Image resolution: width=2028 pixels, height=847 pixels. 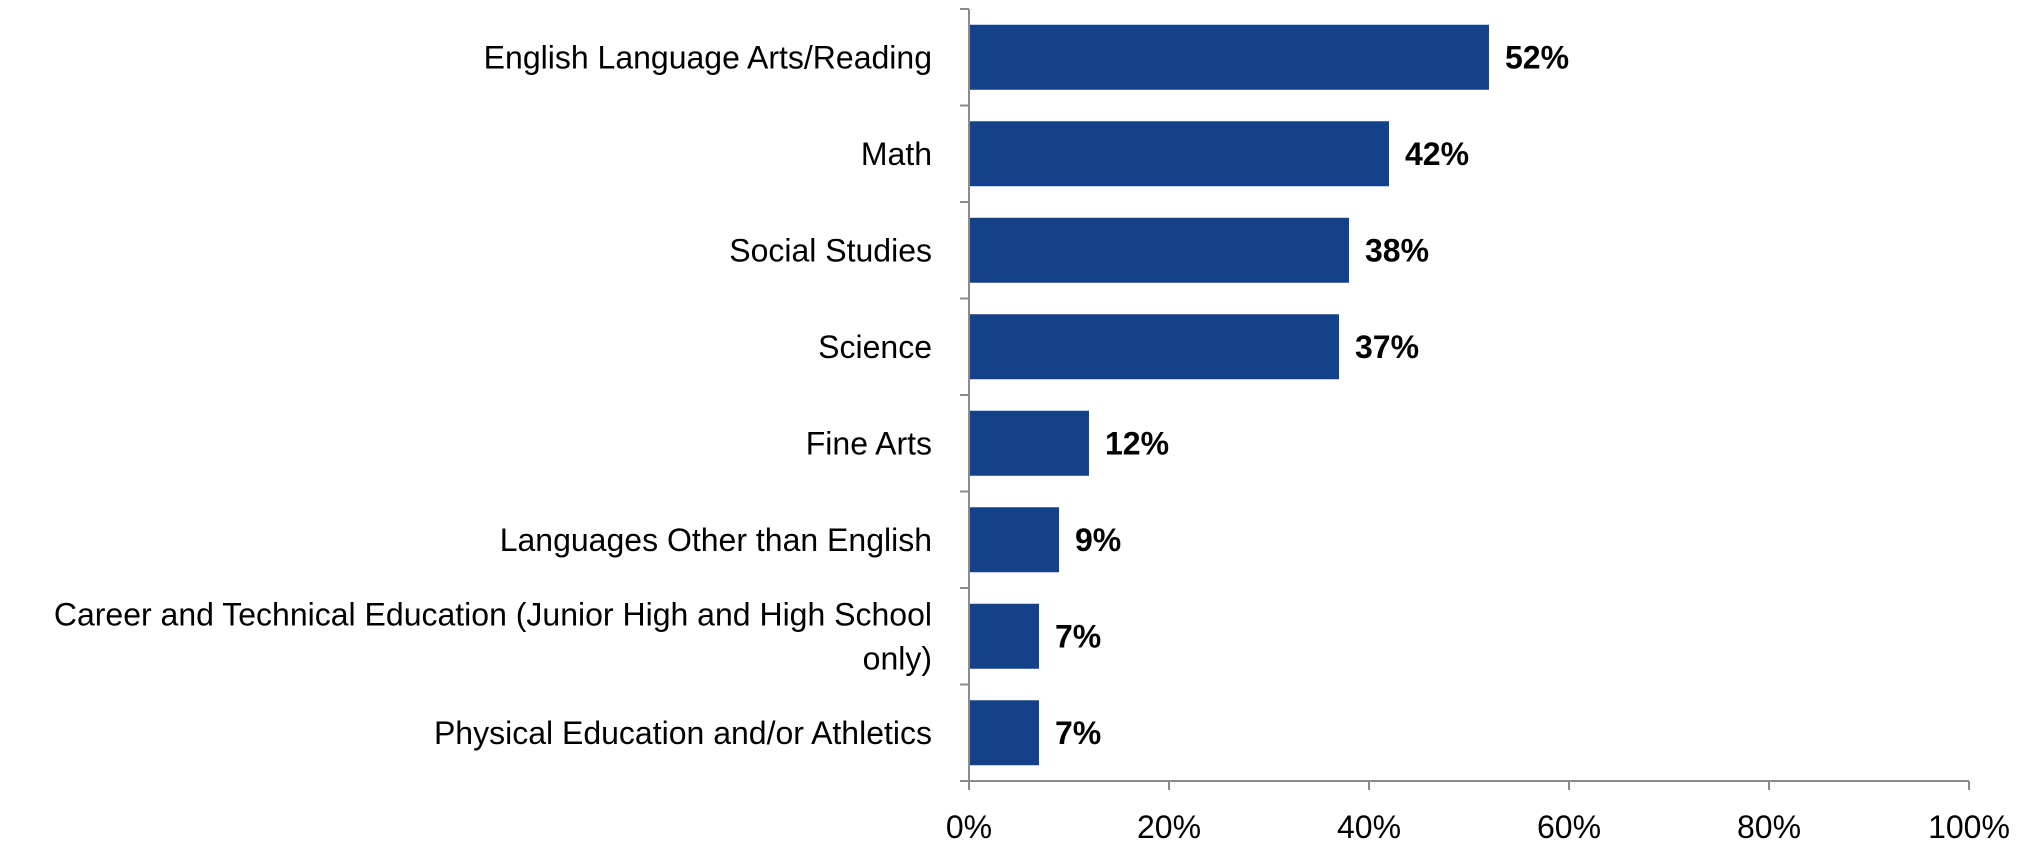 I want to click on data-label: 9%, so click(x=1098, y=540).